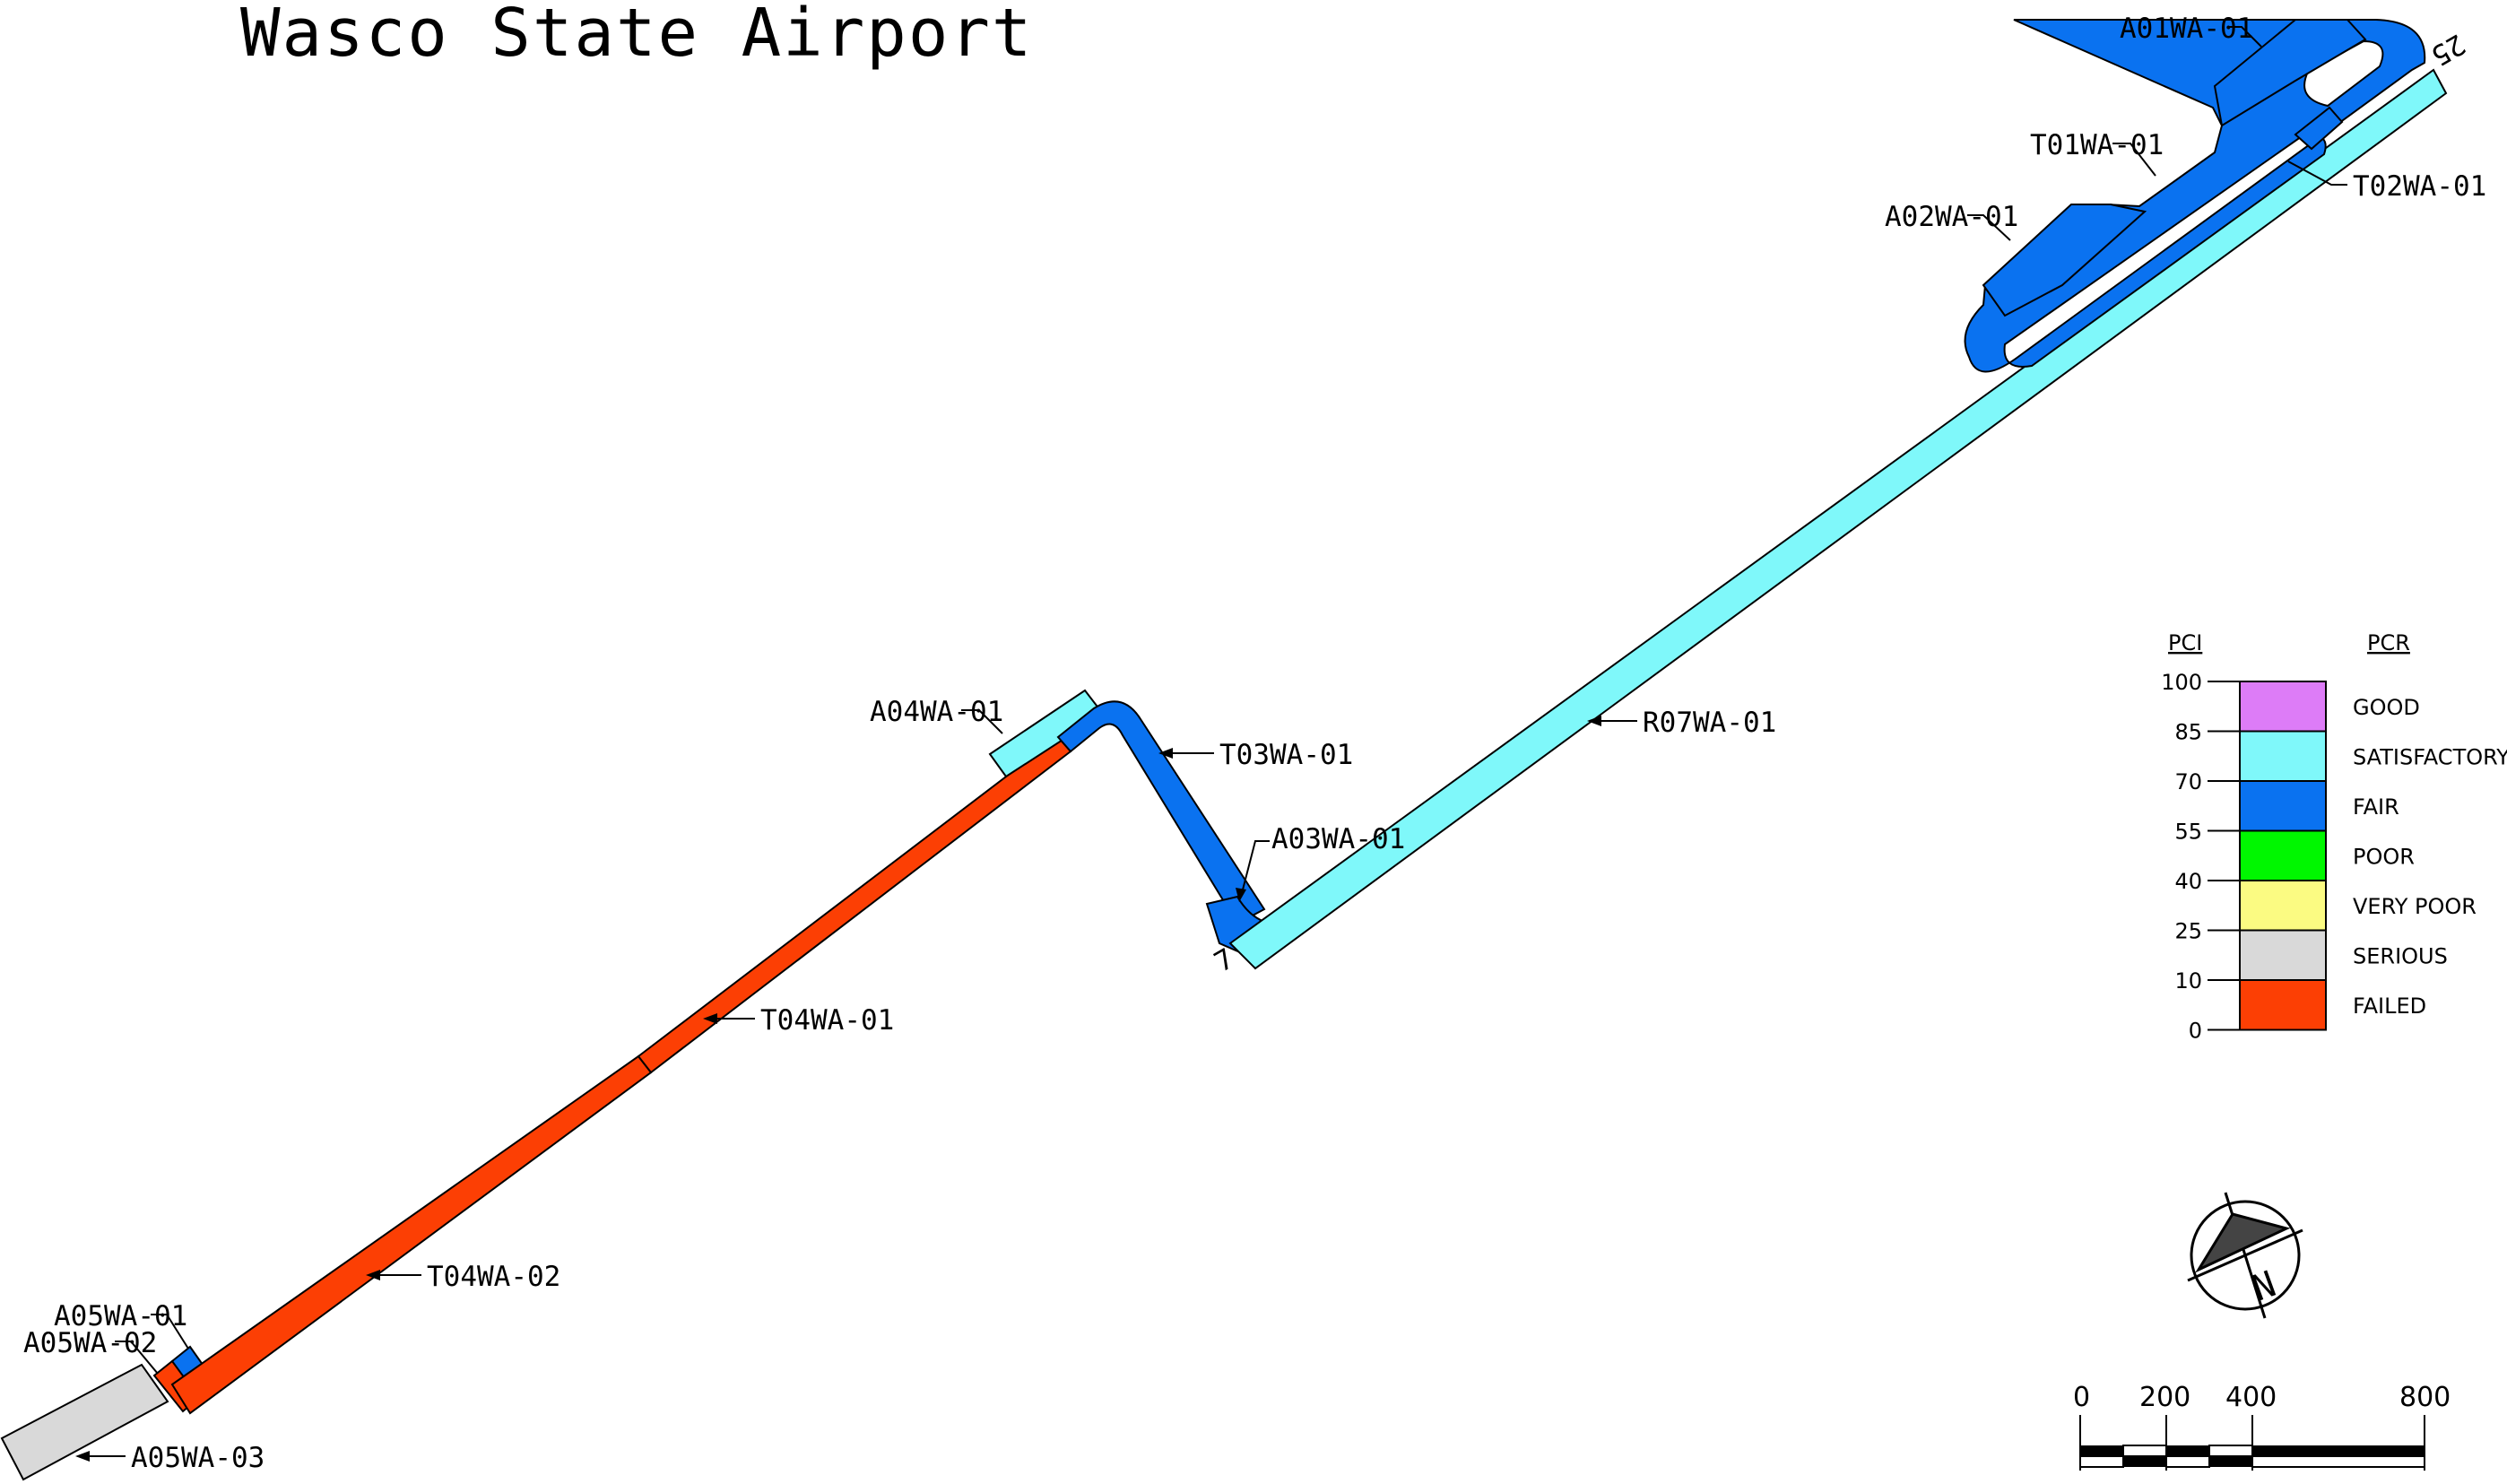 The image size is (2507, 1484). I want to click on legend-swatch-poor, so click(2283, 855).